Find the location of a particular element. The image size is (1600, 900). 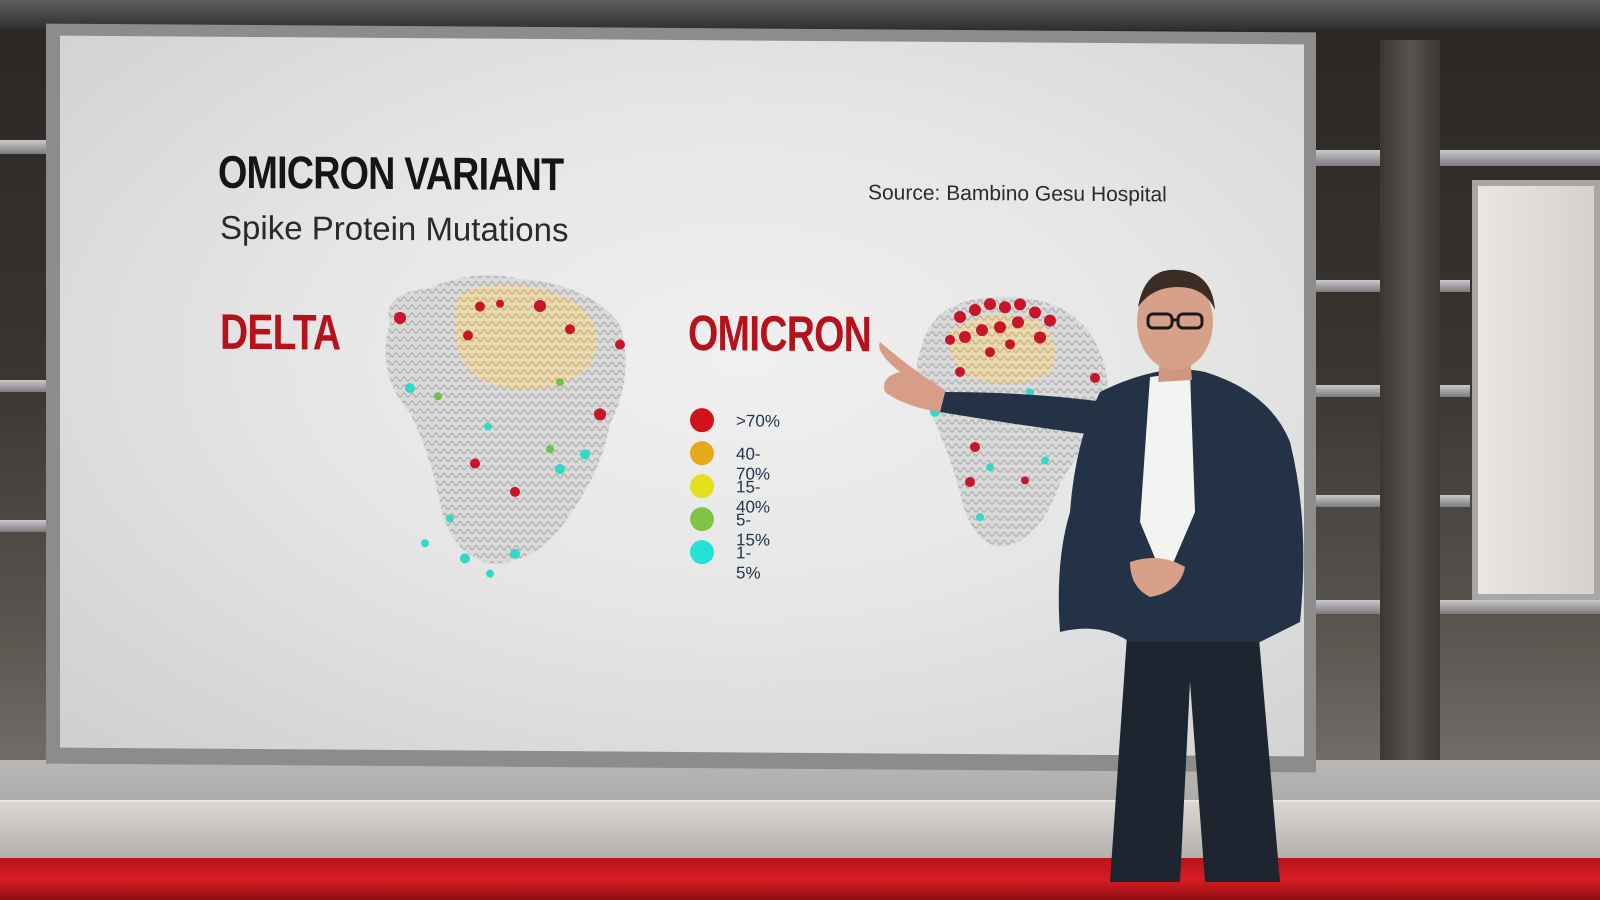

legend-swatch-orange is located at coordinates (702, 453).